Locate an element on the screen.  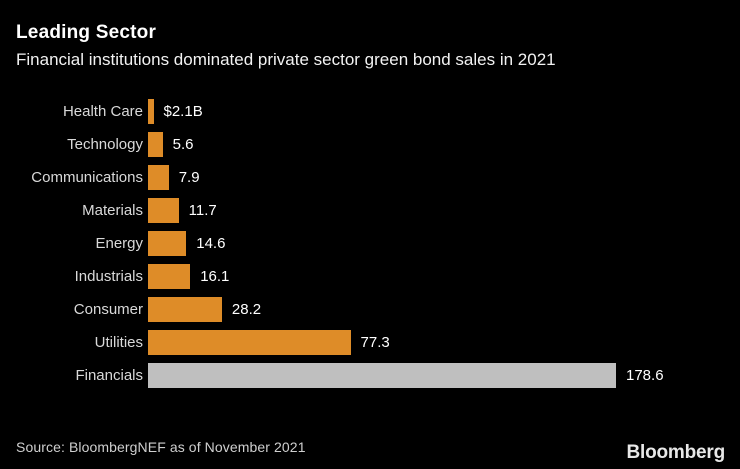
value-label: 28.2 is located at coordinates (246, 309).